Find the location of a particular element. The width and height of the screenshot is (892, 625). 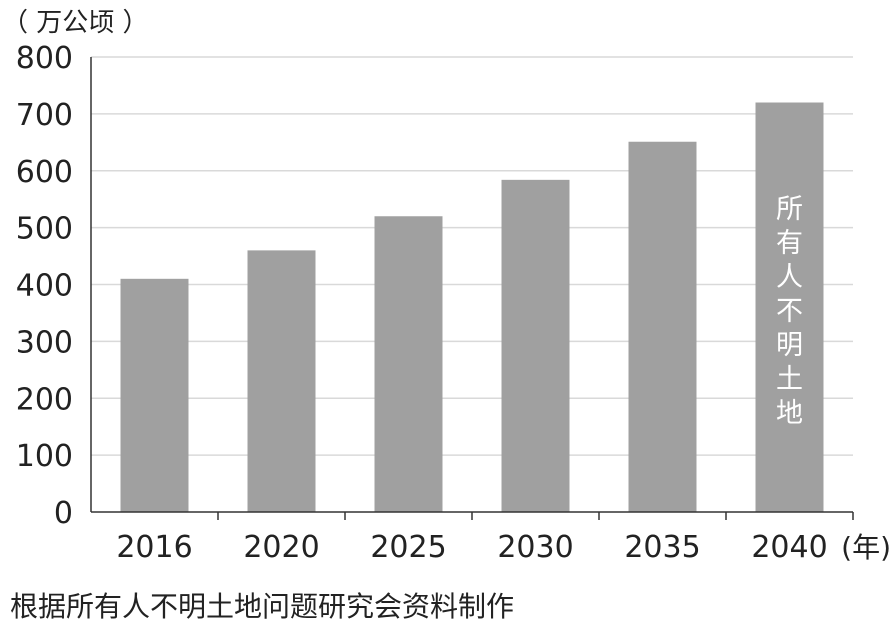

y-tick-label-100: 100 is located at coordinates (44, 456).